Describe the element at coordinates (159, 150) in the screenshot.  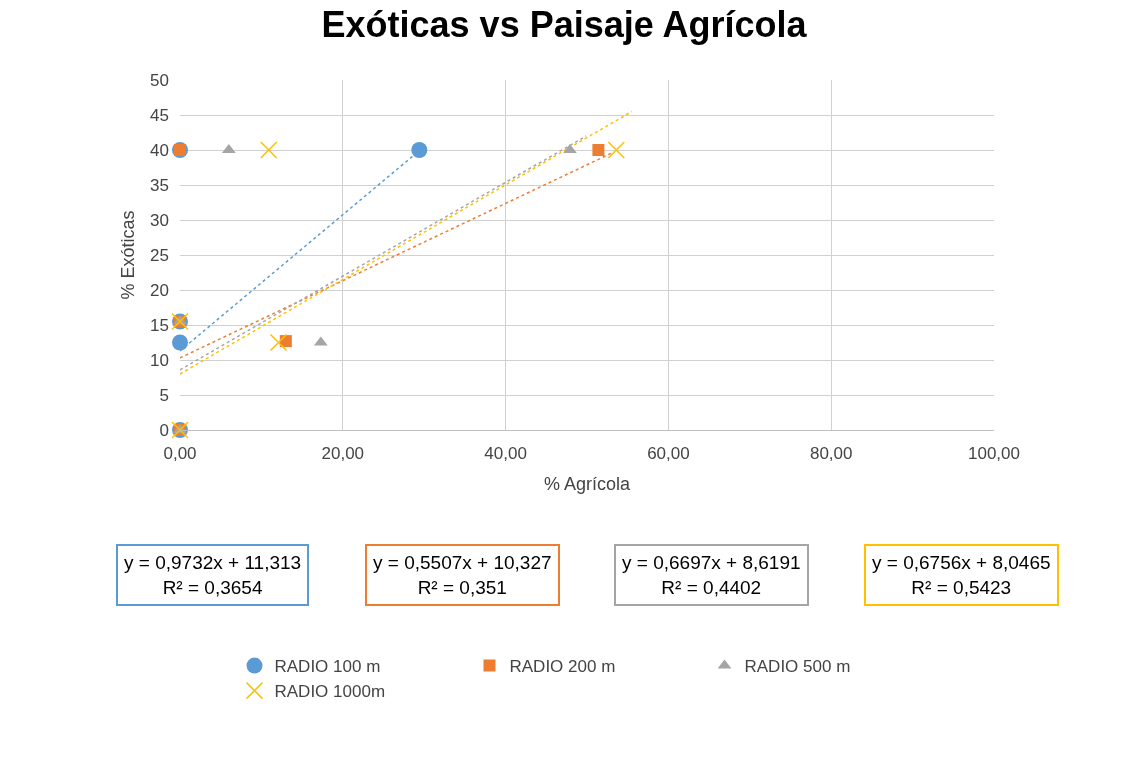
I see `y-tick-label: 40` at that location.